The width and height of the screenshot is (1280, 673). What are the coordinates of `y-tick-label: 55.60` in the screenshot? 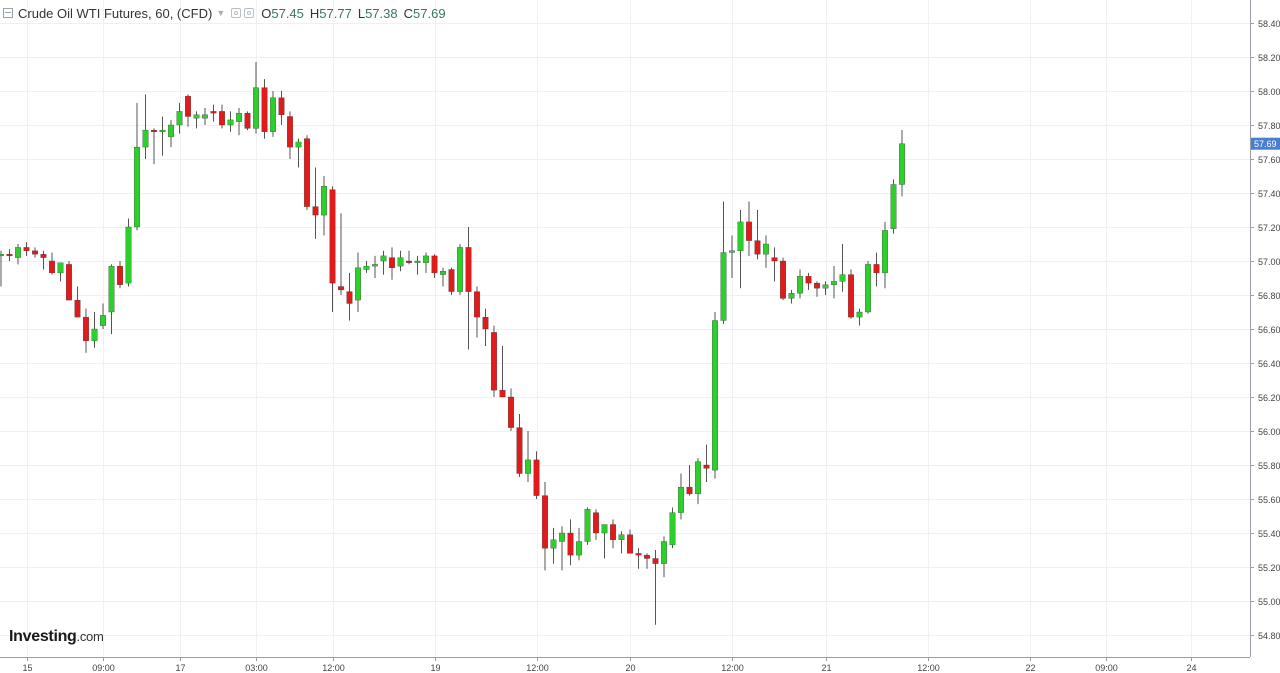 It's located at (1269, 500).